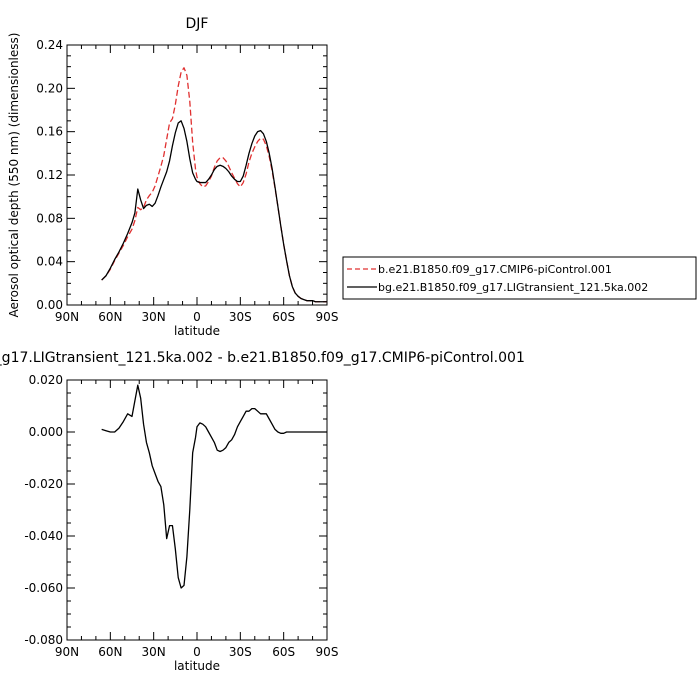  What do you see at coordinates (197, 666) in the screenshot?
I see `panel2-x-axis-title: latitude` at bounding box center [197, 666].